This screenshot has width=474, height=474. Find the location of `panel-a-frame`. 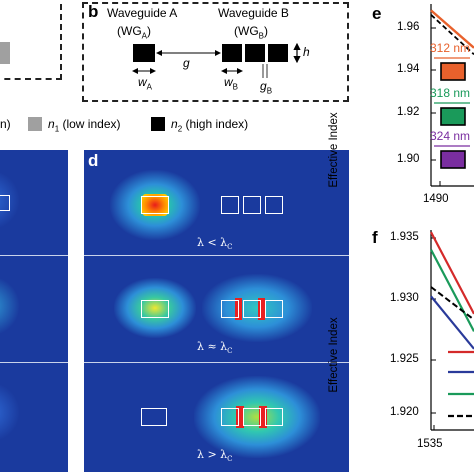

panel-a-frame is located at coordinates (31, 40).